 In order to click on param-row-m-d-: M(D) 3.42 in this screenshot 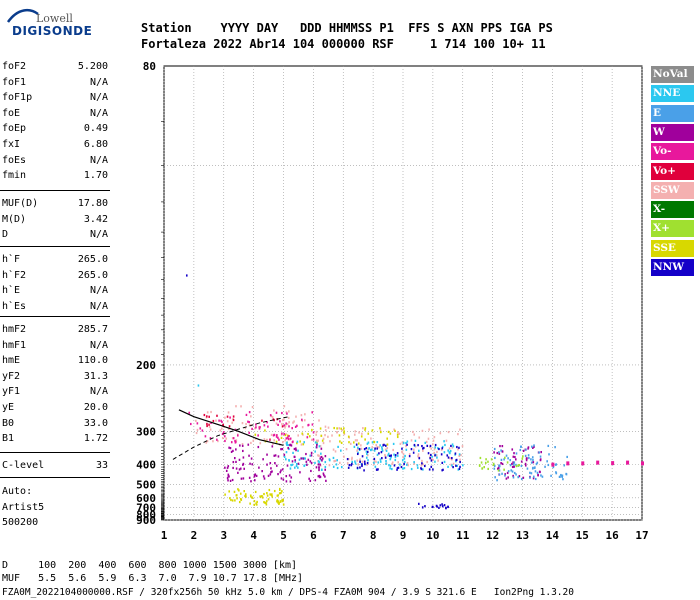, I will do `click(55, 220)`.